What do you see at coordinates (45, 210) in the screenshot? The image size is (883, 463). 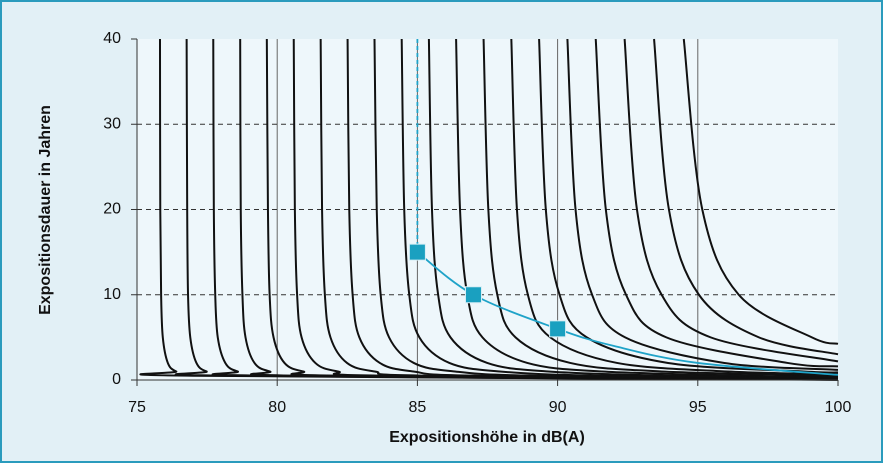 I see `y-axis-title: Expositionsdauer in Jahren` at bounding box center [45, 210].